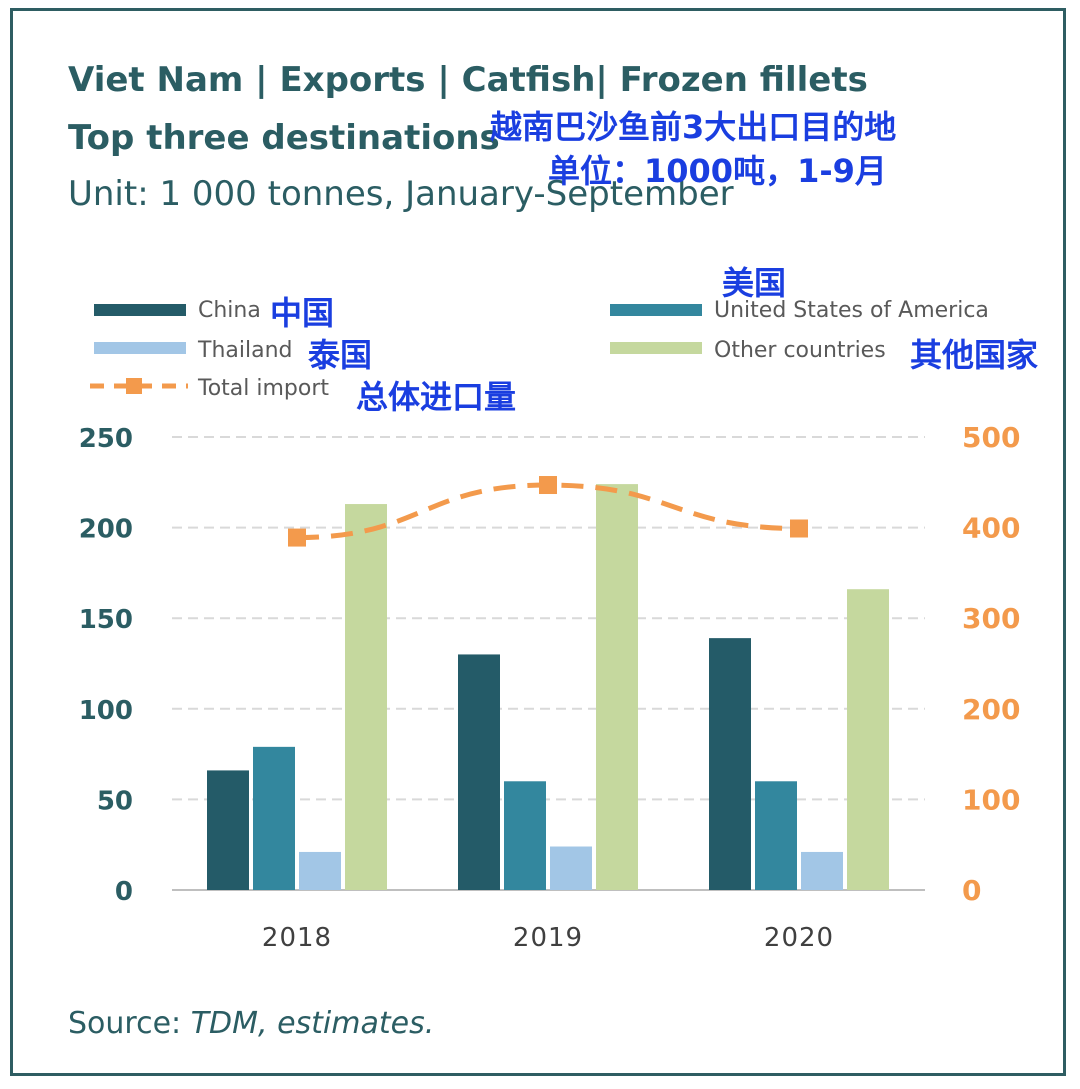  Describe the element at coordinates (115, 801) in the screenshot. I see `y-left-tick-label: 50` at that location.